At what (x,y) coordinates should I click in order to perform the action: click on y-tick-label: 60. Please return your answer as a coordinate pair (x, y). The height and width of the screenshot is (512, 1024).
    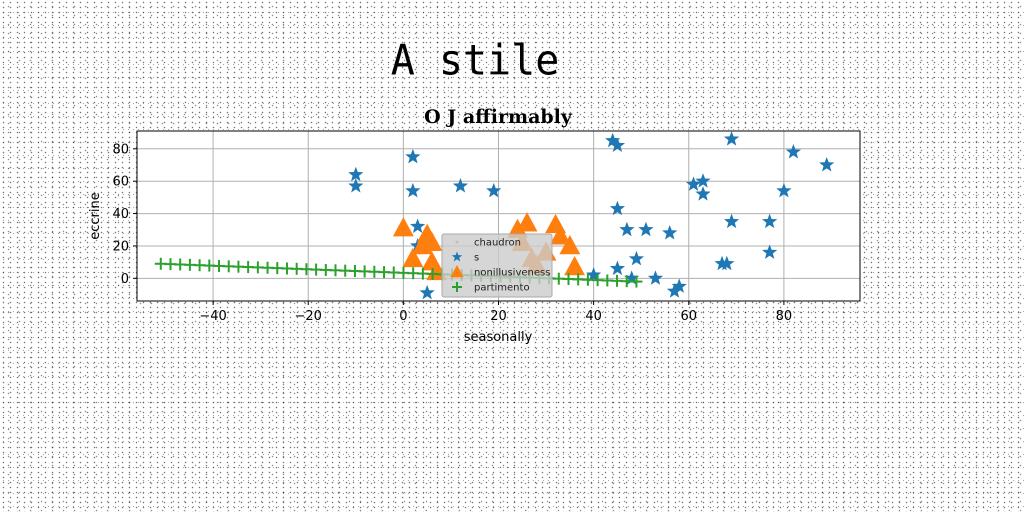
    Looking at the image, I should click on (120, 182).